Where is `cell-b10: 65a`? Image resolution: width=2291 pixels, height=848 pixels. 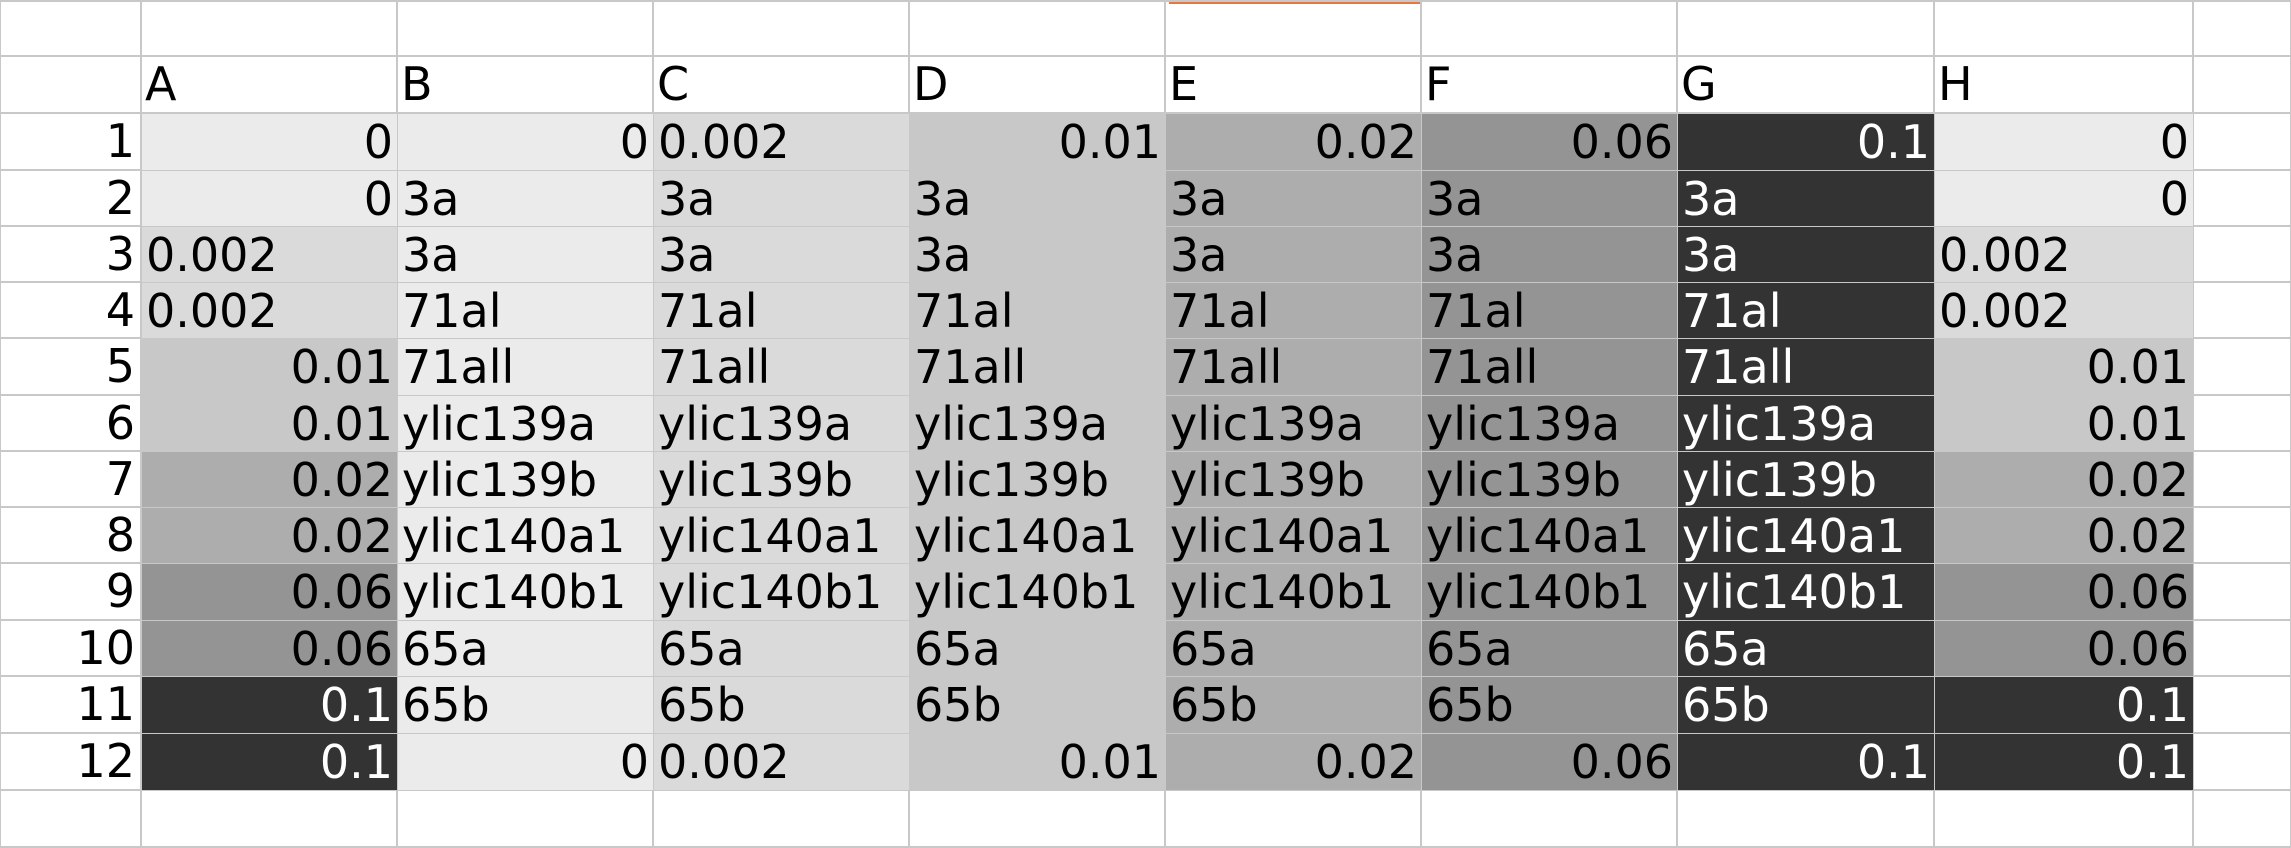
cell-b10: 65a is located at coordinates (525, 648).